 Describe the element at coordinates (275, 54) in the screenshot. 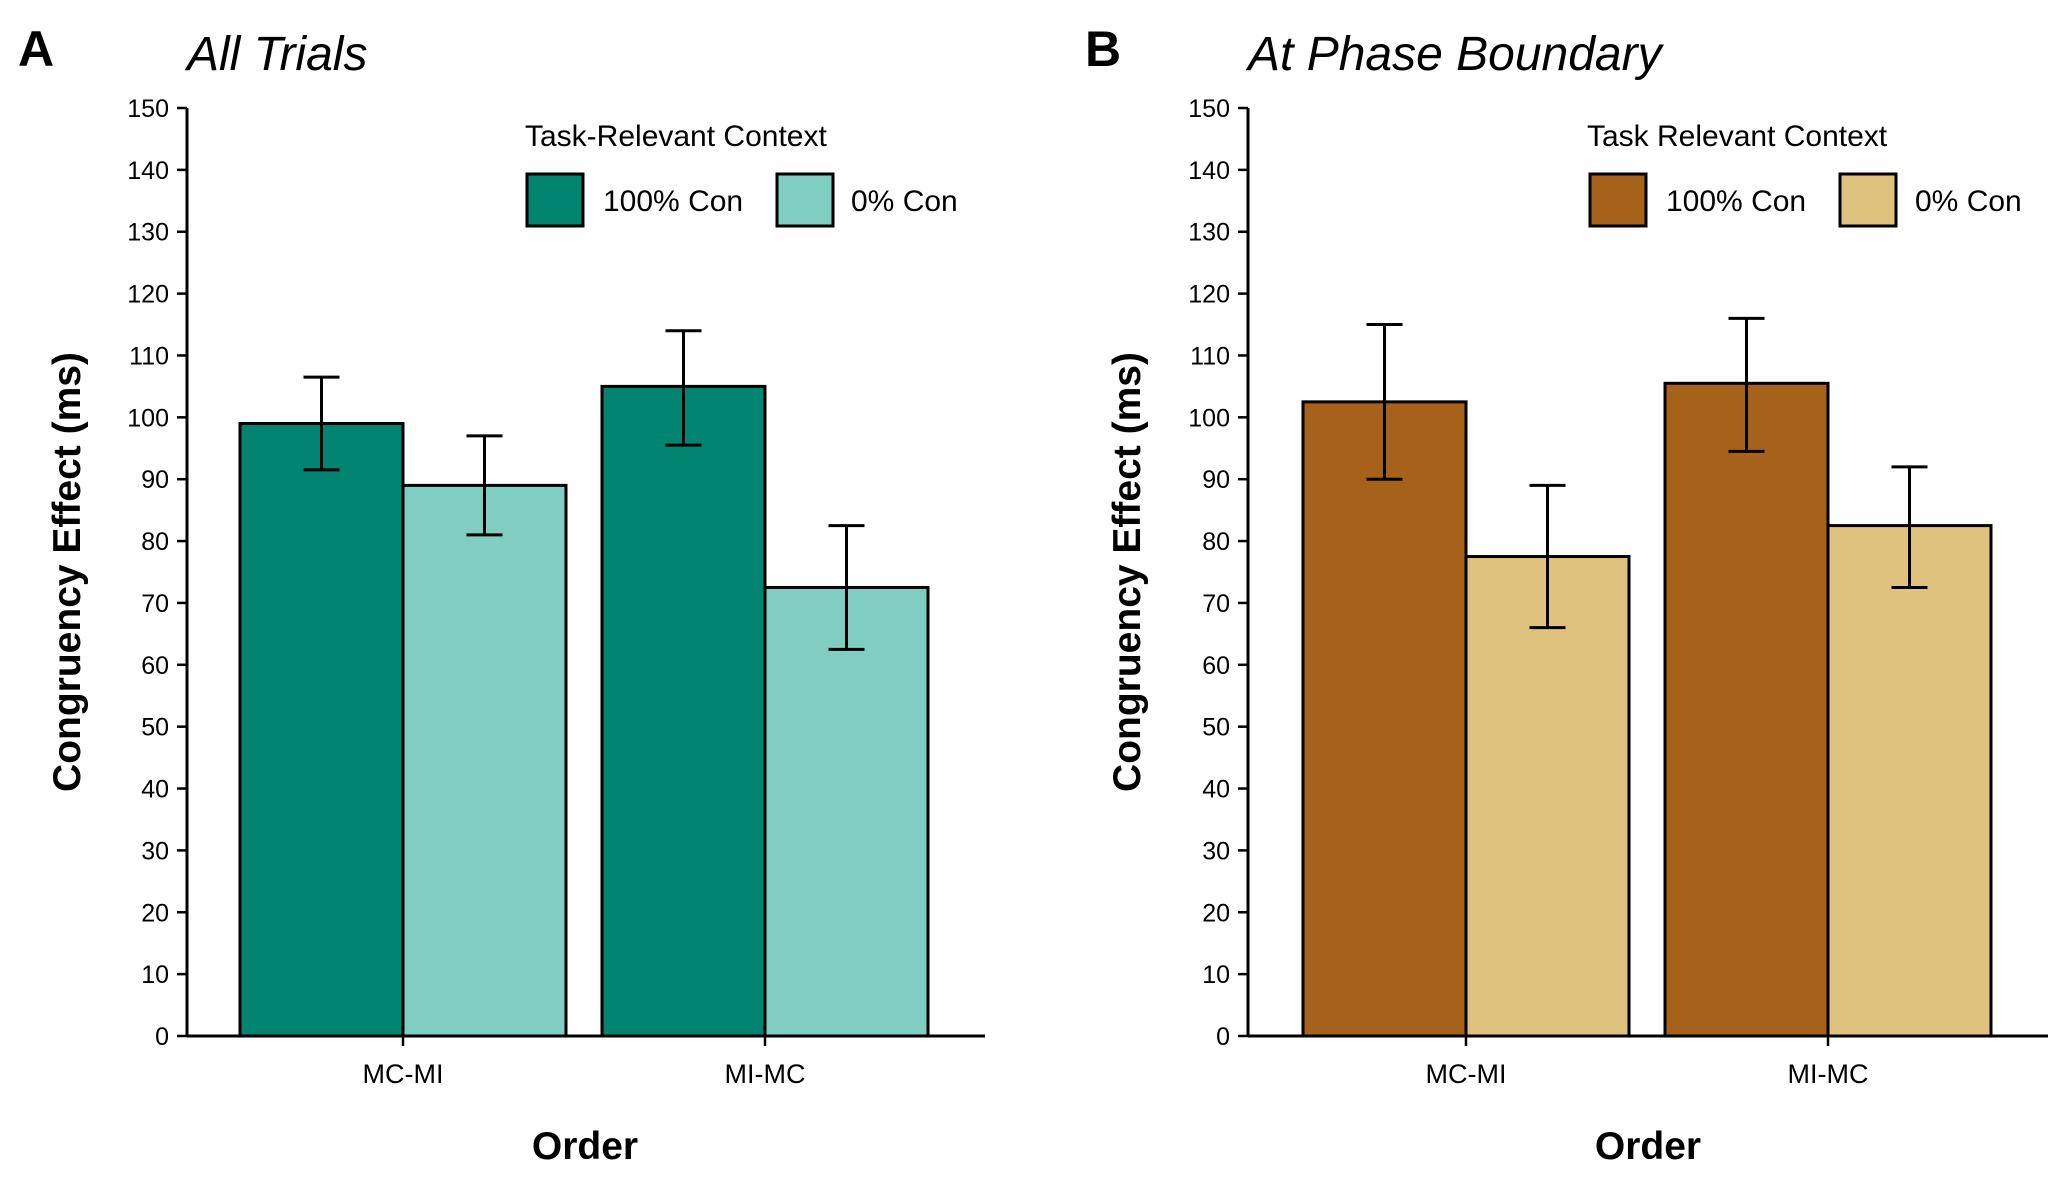

I see `chart-title: All Trials` at that location.